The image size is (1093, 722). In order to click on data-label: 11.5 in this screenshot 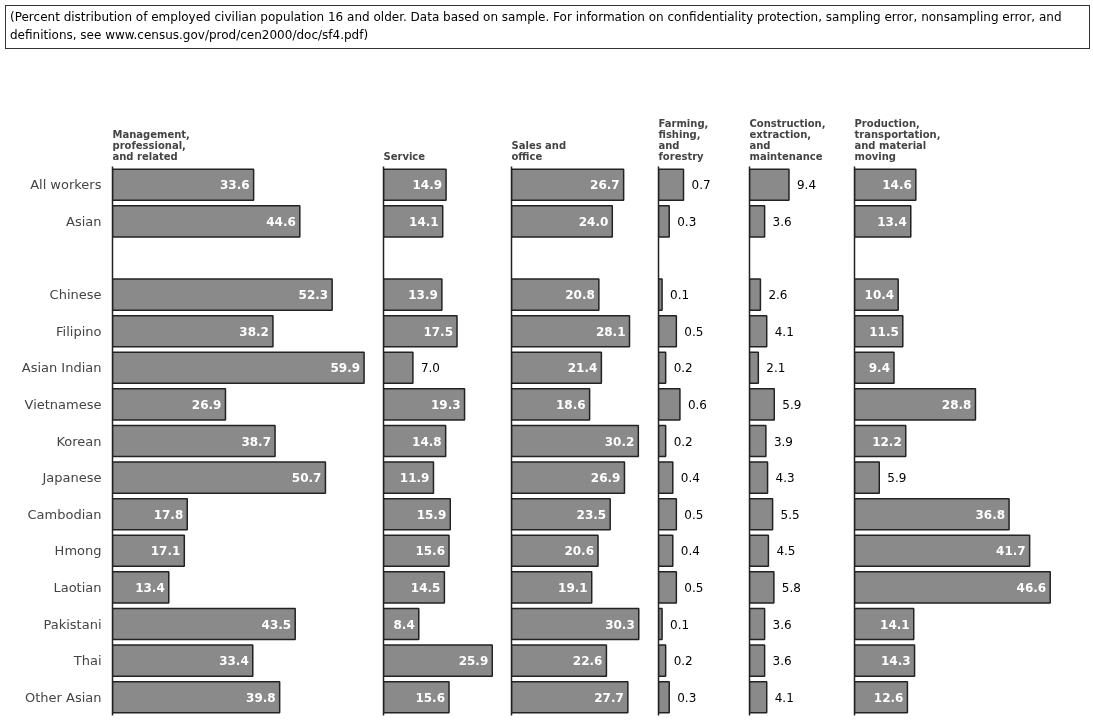, I will do `click(884, 331)`.